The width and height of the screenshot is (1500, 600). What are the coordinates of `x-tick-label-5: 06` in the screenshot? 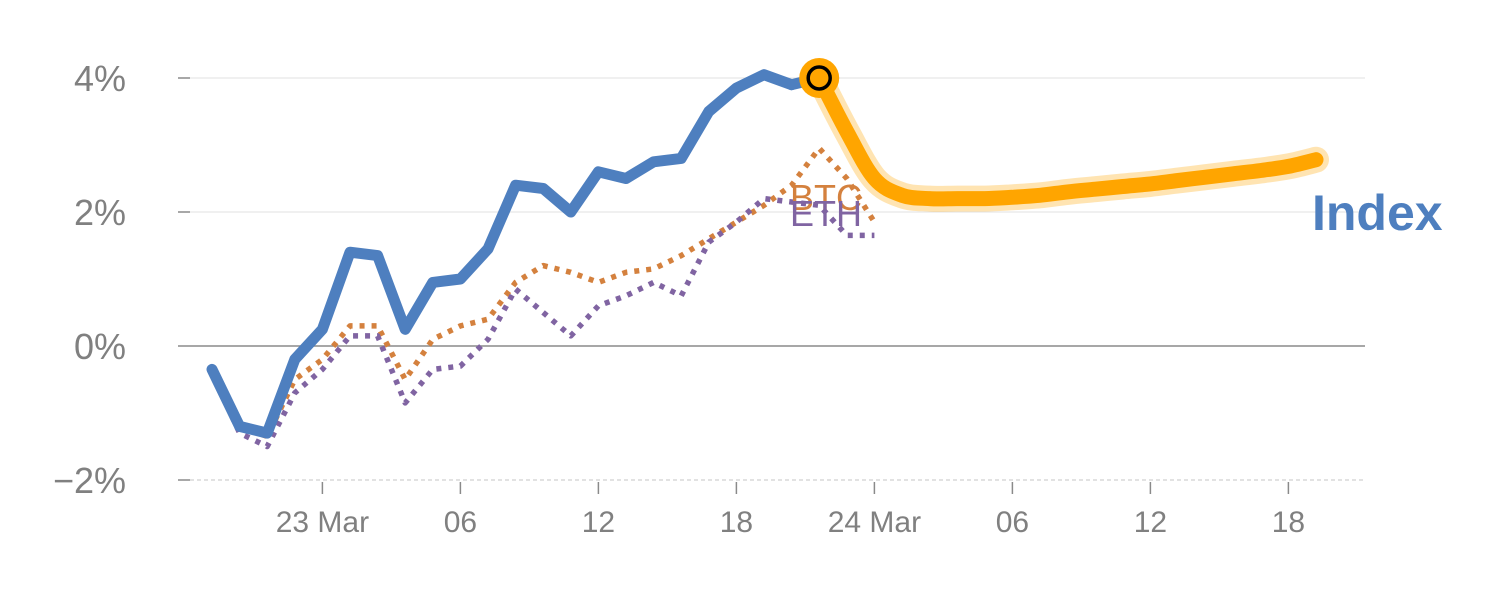 It's located at (1012, 522).